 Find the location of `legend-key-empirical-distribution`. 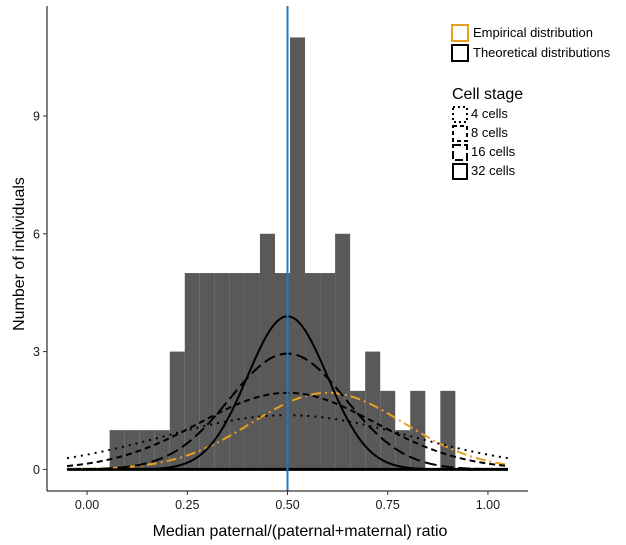

legend-key-empirical-distribution is located at coordinates (460, 33).